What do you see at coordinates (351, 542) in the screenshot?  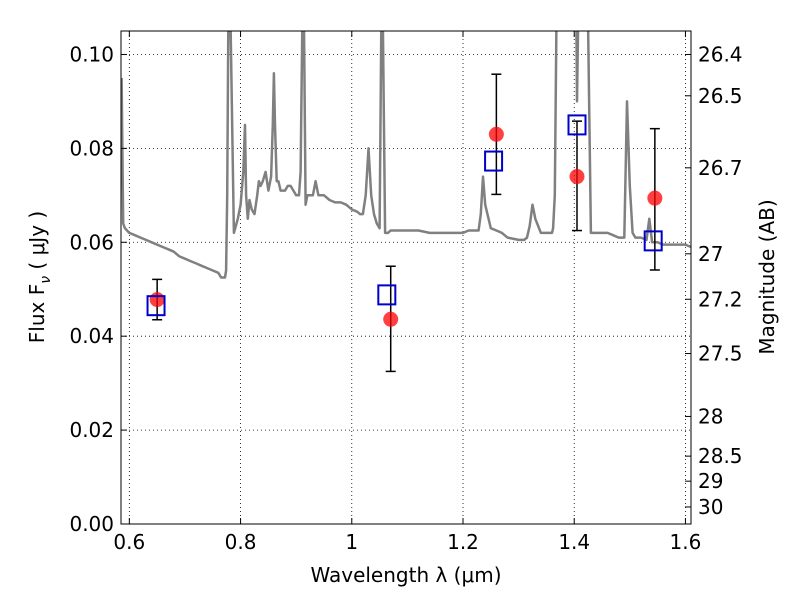 I see `x-tick-label: 1` at bounding box center [351, 542].